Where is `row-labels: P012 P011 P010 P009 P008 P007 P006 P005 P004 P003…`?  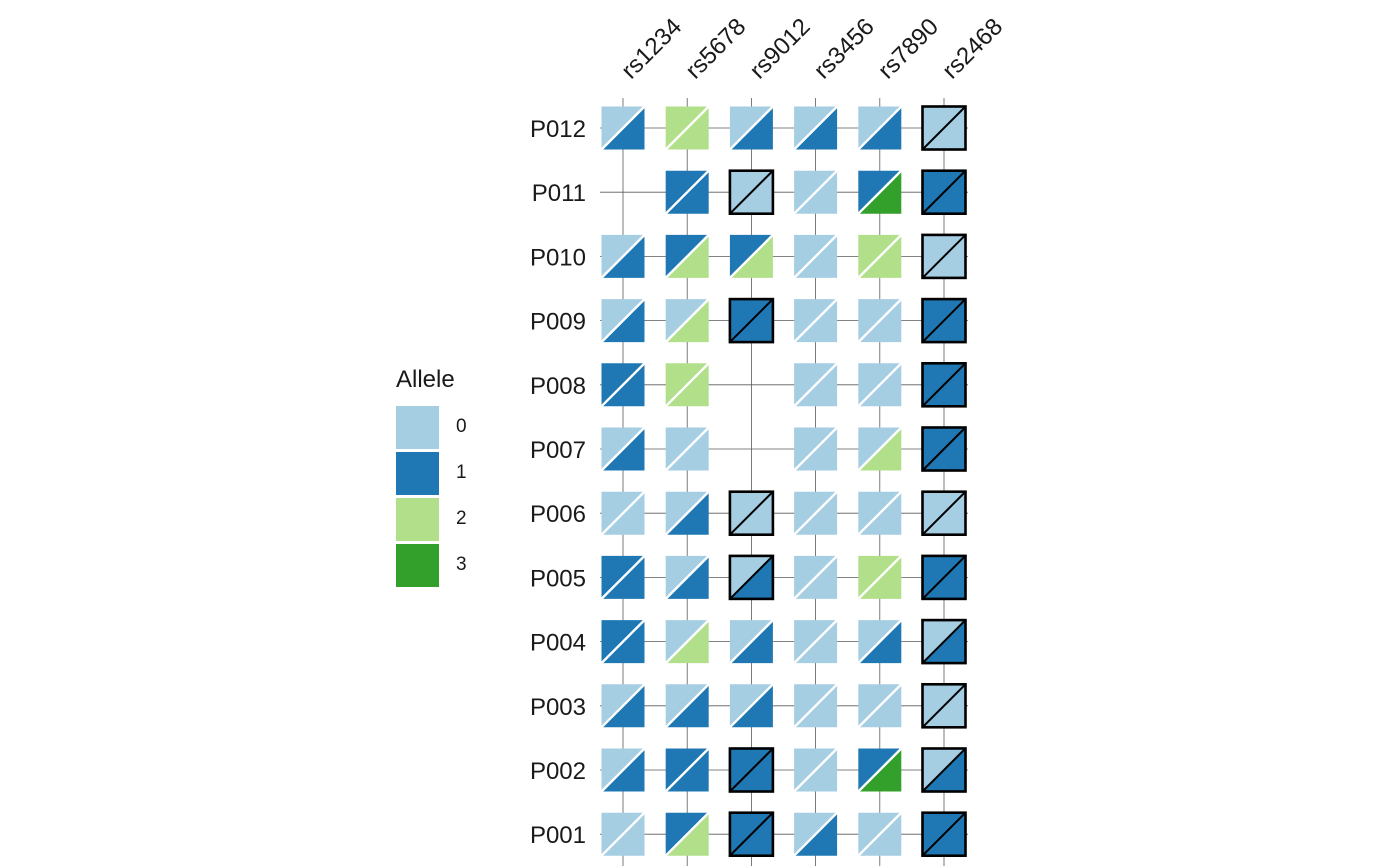 row-labels: P012 P011 P010 P009 P008 P007 P006 P005 P004 P003… is located at coordinates (558, 482).